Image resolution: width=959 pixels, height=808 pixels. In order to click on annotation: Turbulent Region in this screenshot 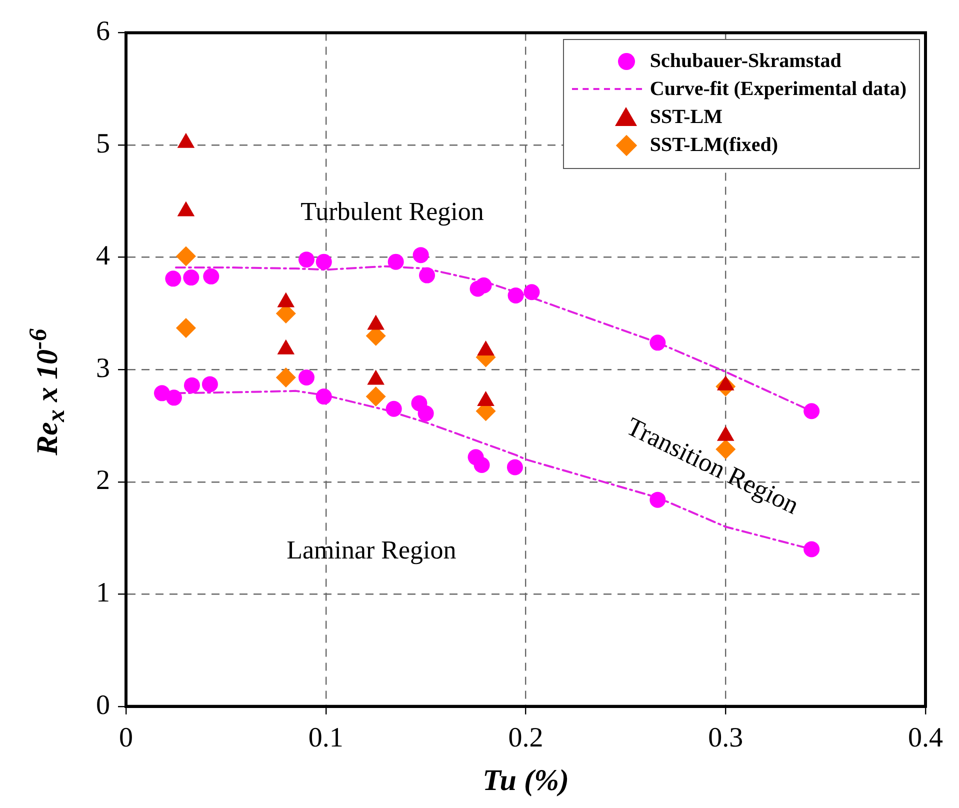, I will do `click(392, 211)`.